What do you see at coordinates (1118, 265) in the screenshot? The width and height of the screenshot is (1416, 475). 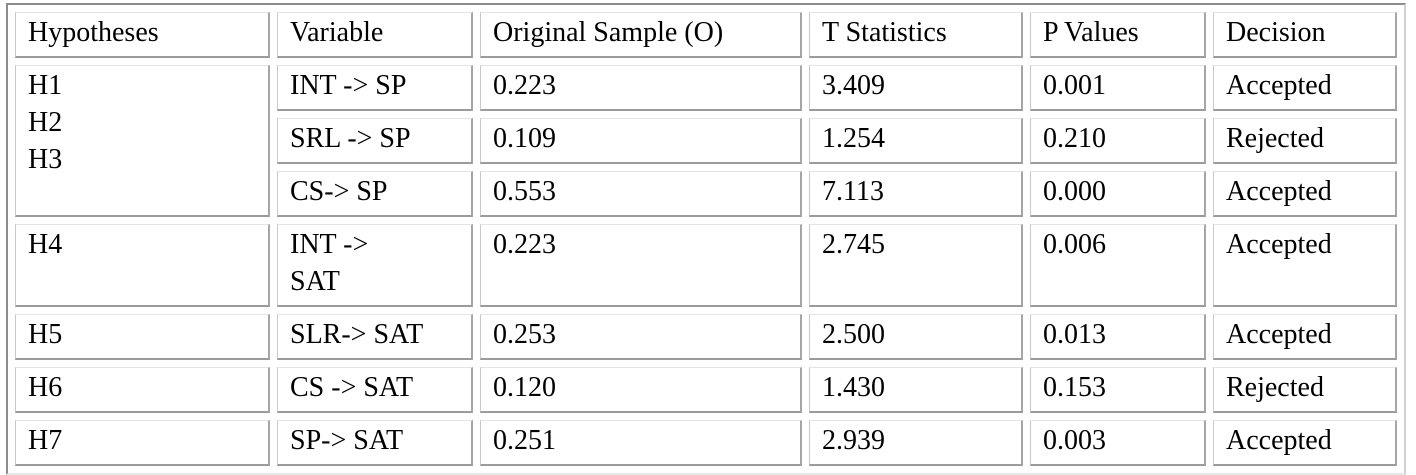 I see `cell-p-values: 0.006` at bounding box center [1118, 265].